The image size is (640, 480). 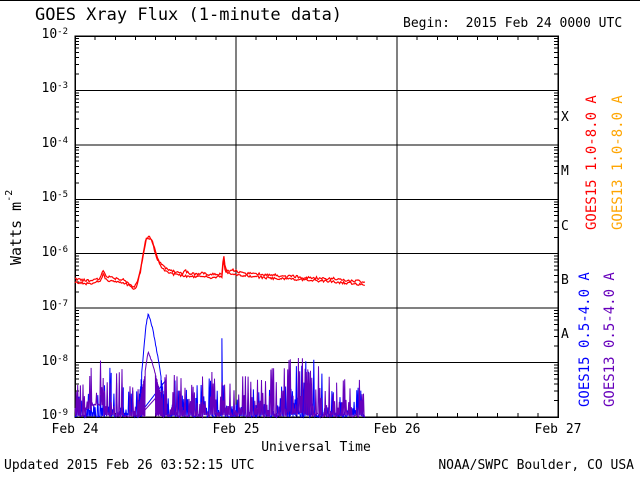 I want to click on flare-class-letter-c: C, so click(x=565, y=226).